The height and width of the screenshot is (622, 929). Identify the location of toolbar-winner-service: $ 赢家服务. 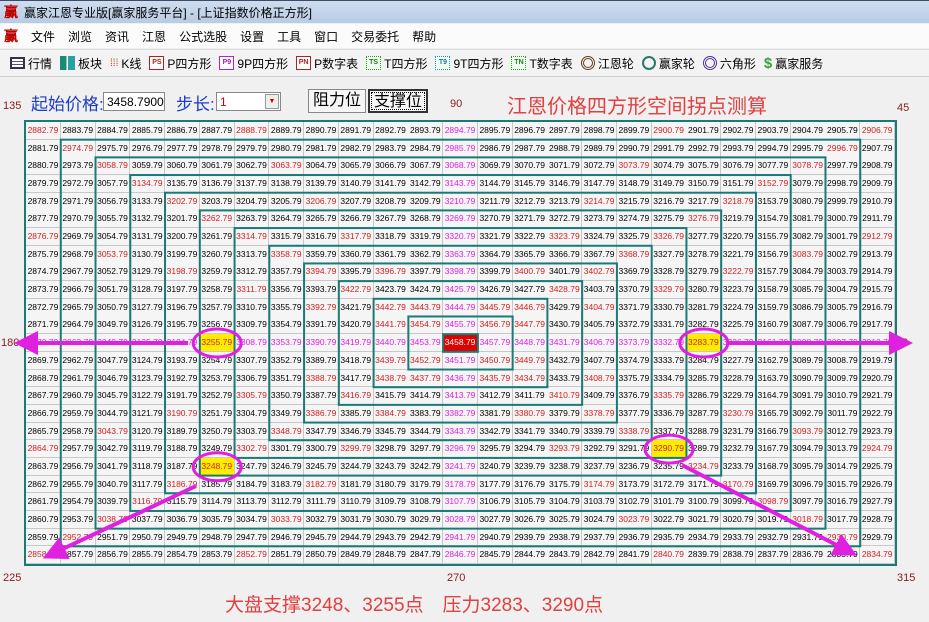
(793, 63).